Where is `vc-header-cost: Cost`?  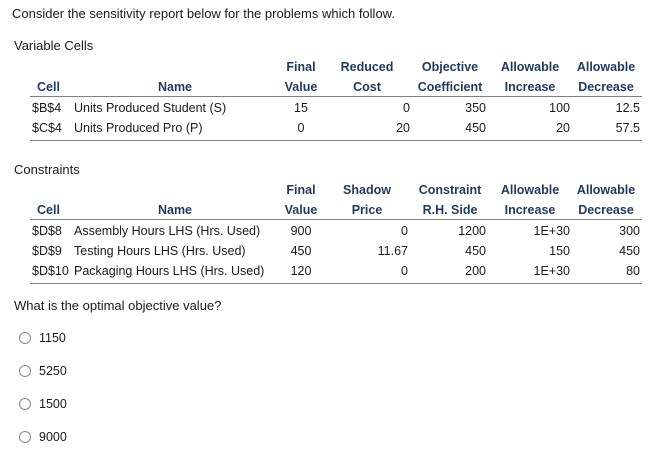 vc-header-cost: Cost is located at coordinates (367, 87).